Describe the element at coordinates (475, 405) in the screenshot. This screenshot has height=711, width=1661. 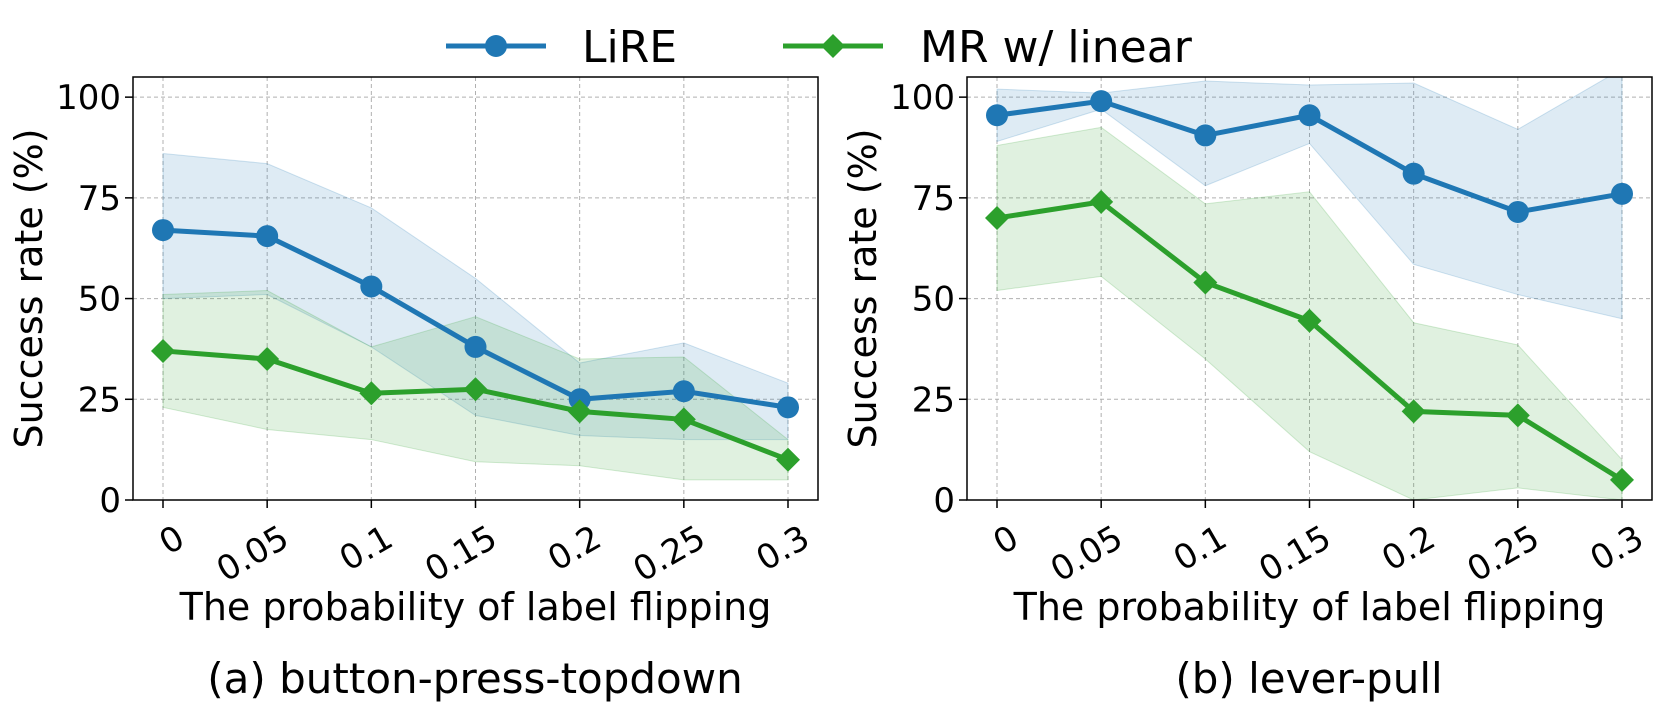
I see `series-mr-w-linear` at that location.